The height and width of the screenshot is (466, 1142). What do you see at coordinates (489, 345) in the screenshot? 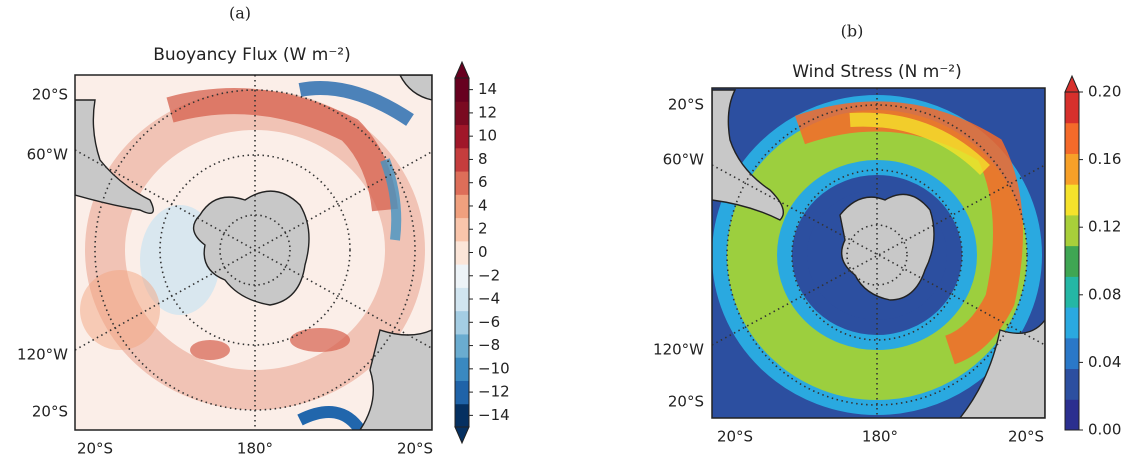
I see `colorbar-tick-label: −8` at bounding box center [489, 345].